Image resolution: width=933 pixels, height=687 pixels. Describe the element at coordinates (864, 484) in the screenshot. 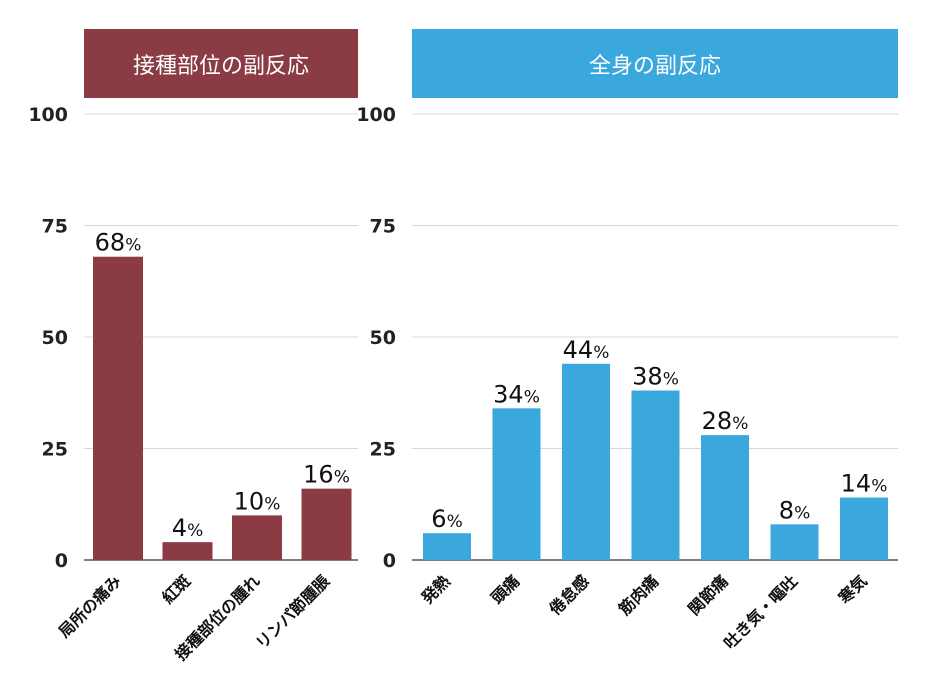

I see `systemic-value-label-7: 14%` at that location.